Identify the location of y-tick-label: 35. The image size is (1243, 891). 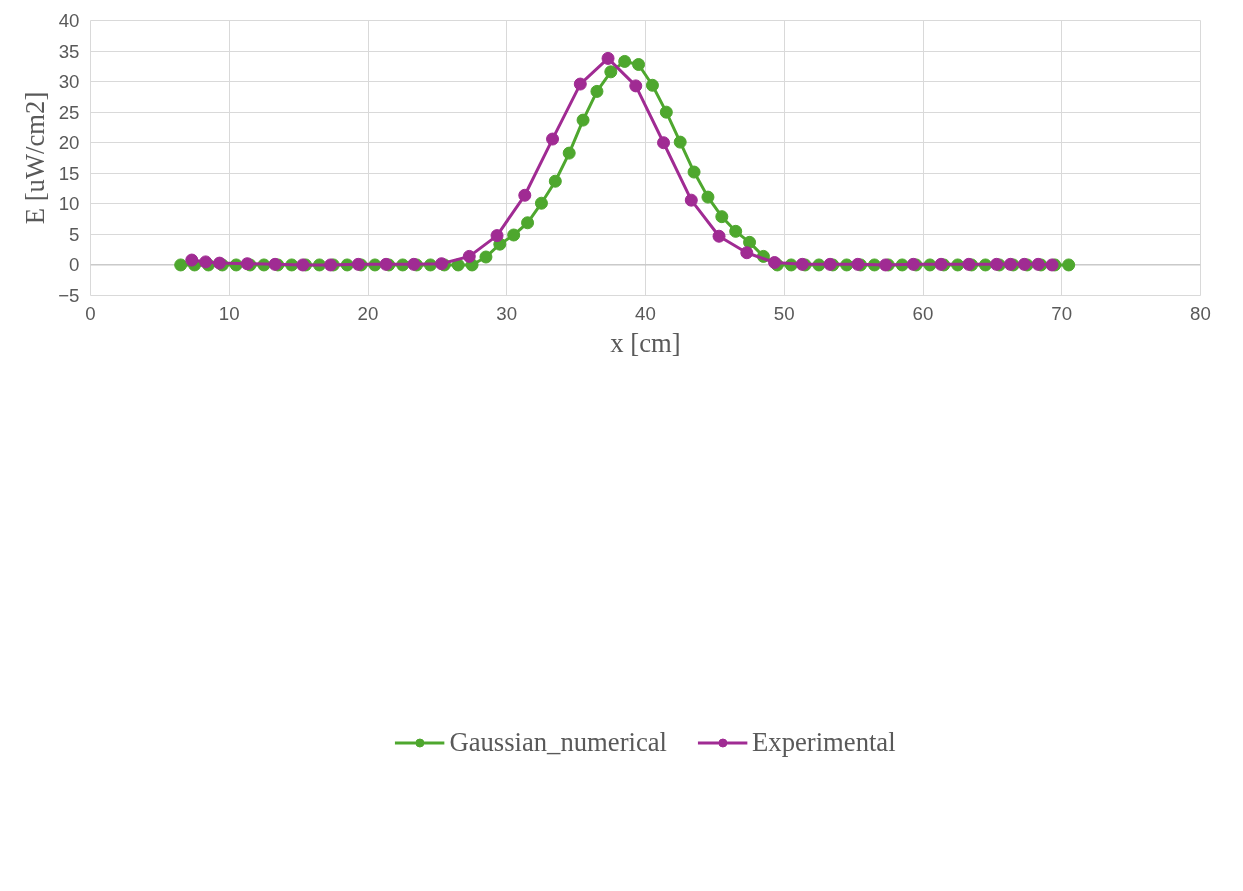
(69, 51).